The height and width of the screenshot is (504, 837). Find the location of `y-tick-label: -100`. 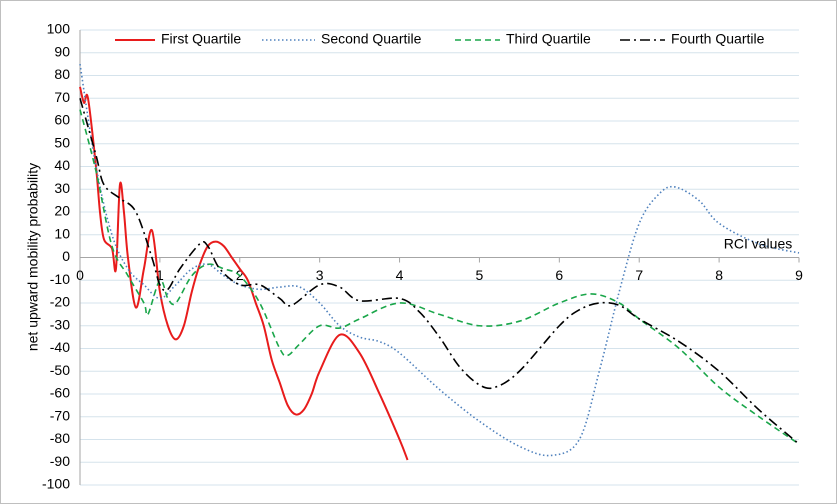

y-tick-label: -100 is located at coordinates (56, 484).